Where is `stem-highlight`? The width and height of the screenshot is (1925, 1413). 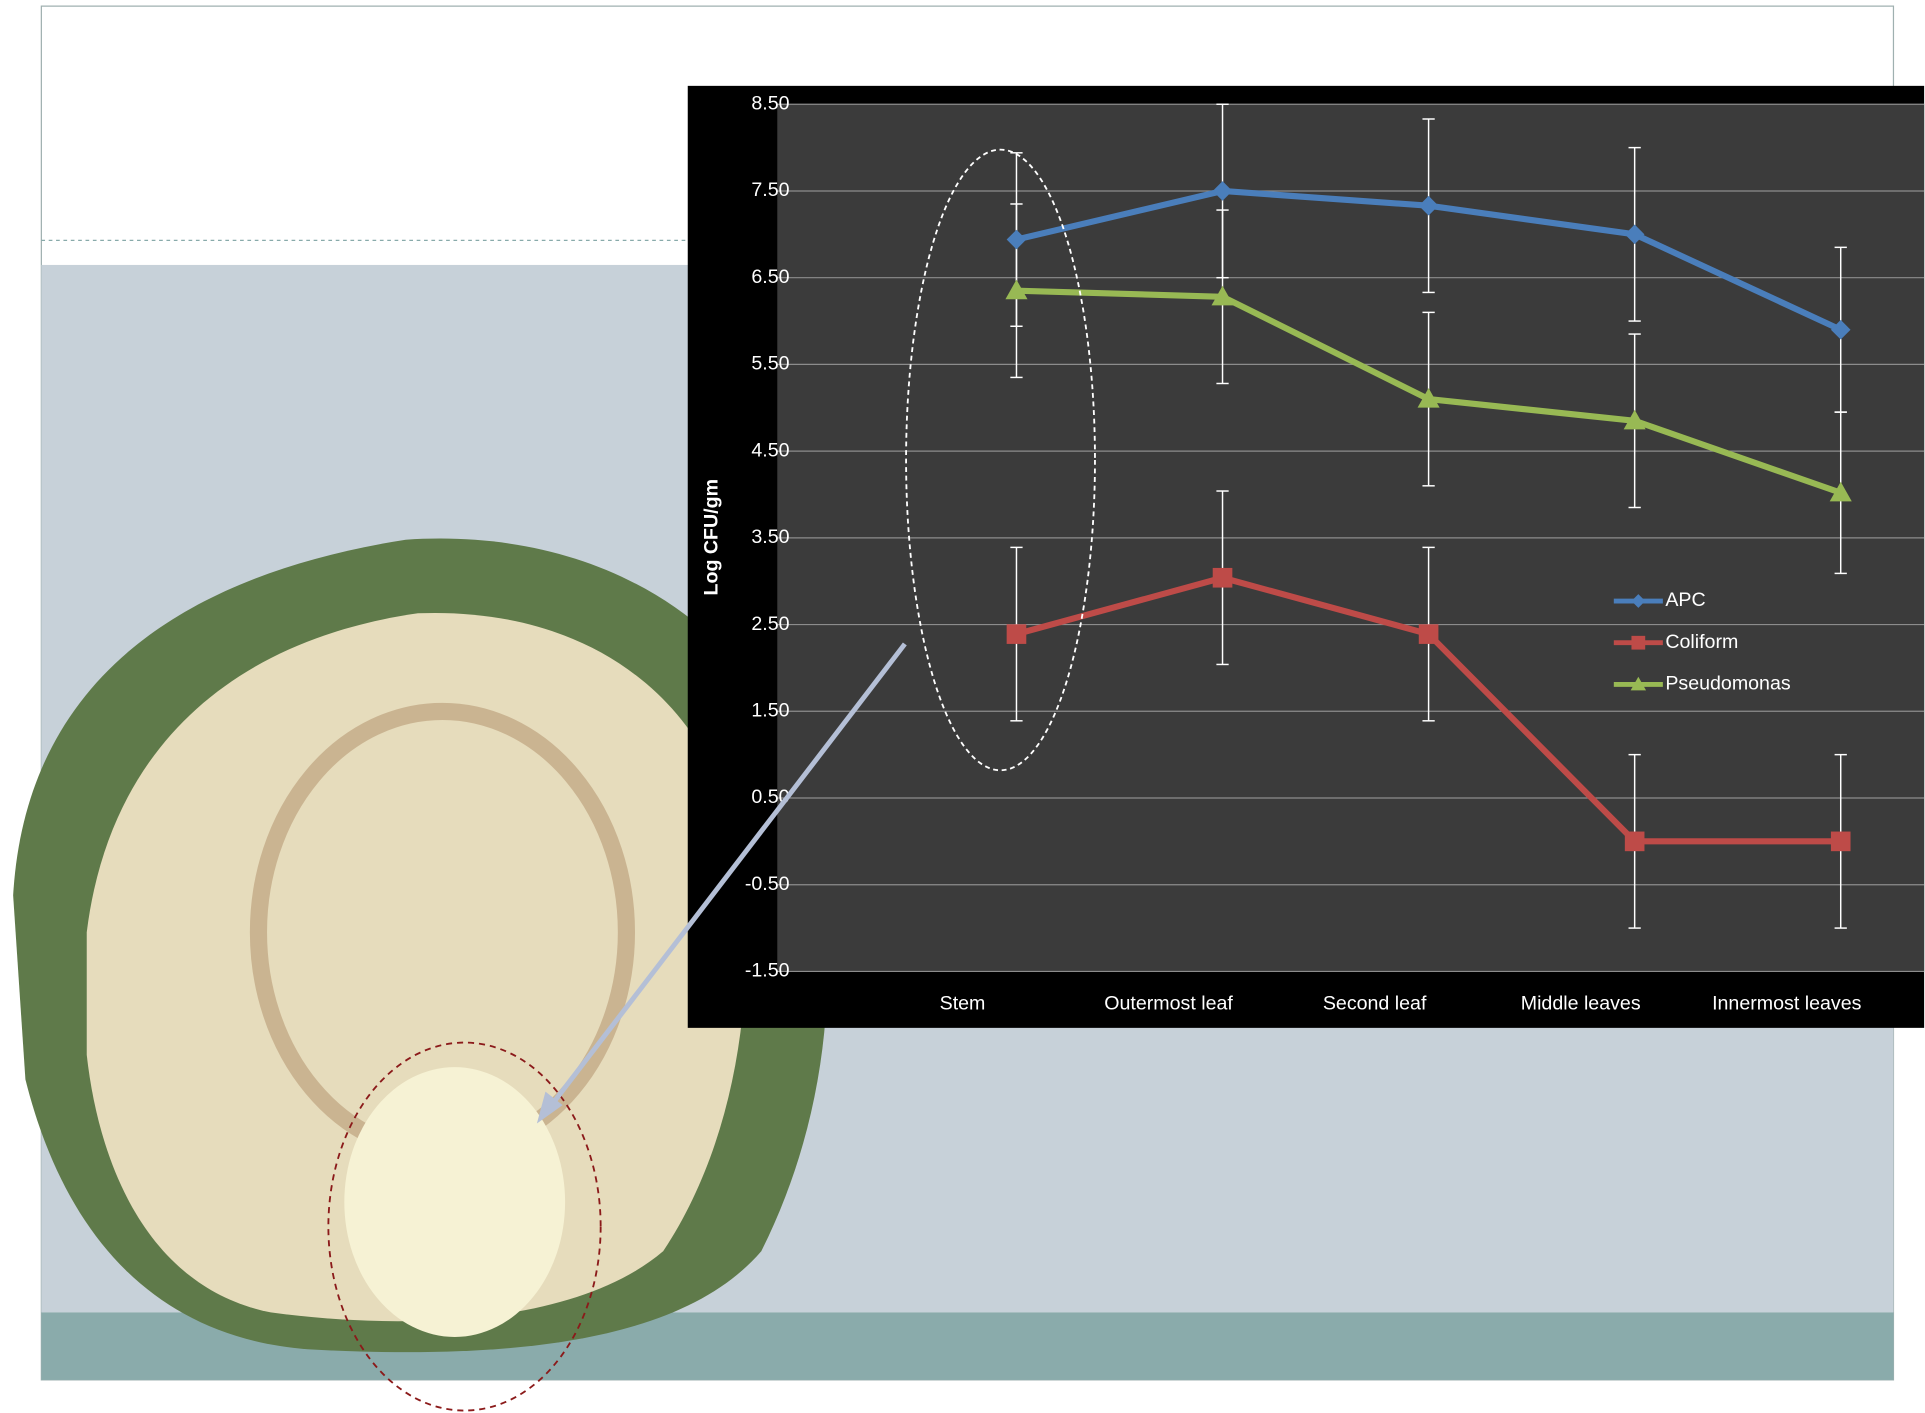
stem-highlight is located at coordinates (464, 1226).